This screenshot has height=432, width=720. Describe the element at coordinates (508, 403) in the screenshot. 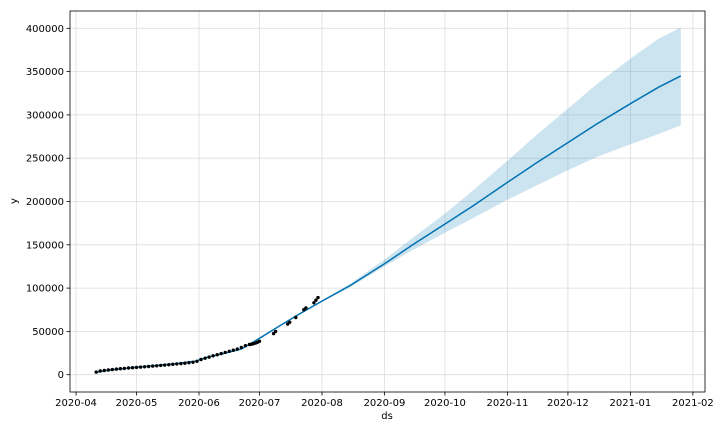

I see `x-tick-label: 2020-11` at that location.